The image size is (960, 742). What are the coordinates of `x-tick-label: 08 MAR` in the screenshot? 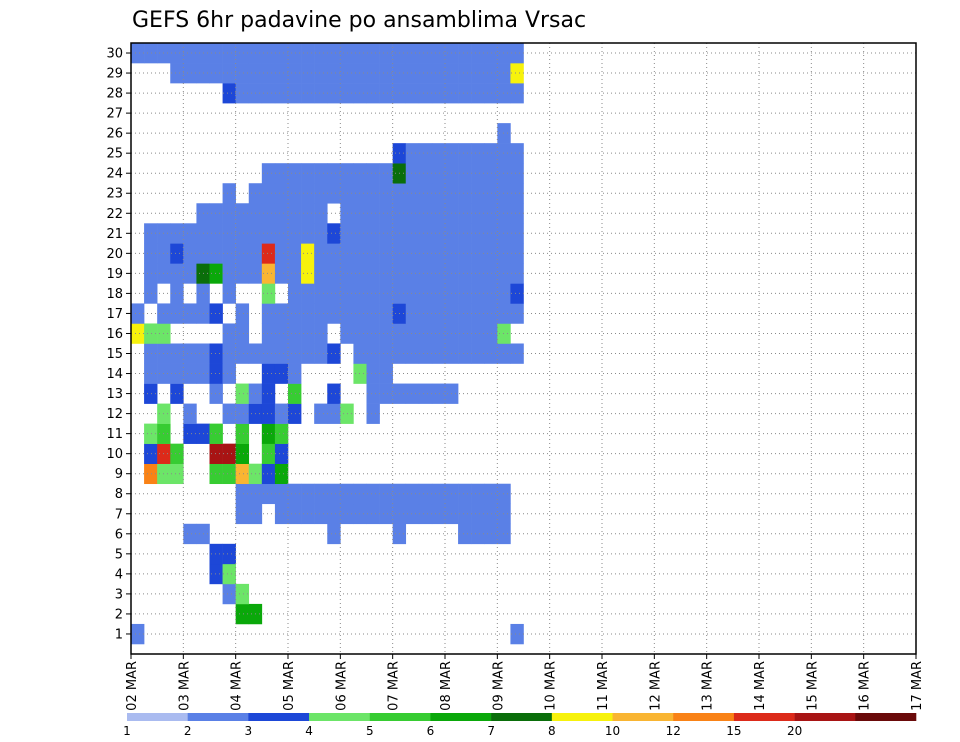 It's located at (446, 686).